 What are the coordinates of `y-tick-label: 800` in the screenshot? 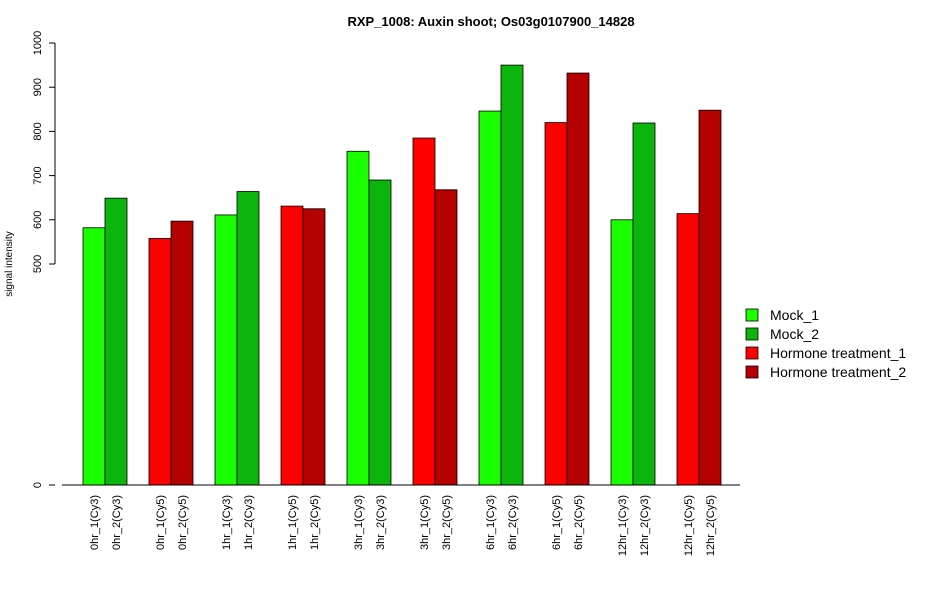 It's located at (38, 131).